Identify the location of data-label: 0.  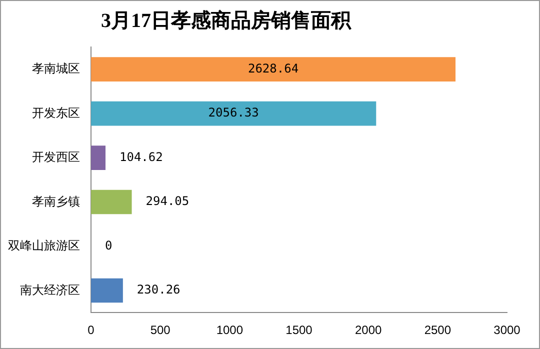
(108, 245).